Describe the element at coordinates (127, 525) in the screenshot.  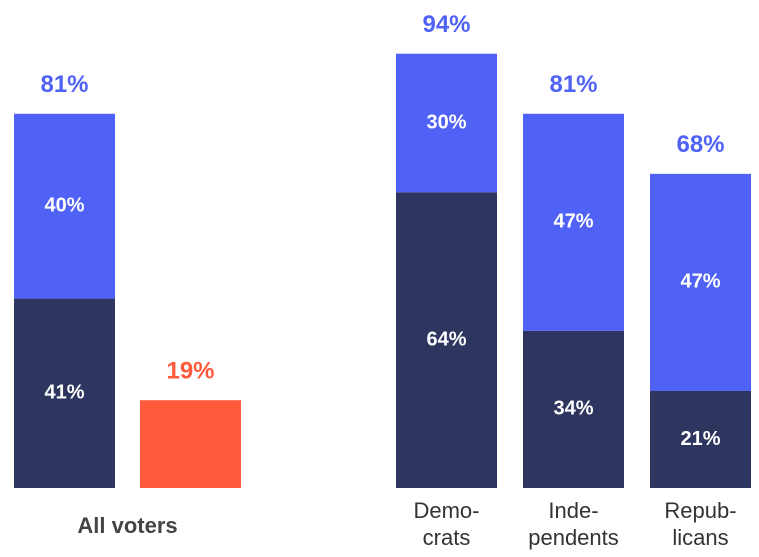
I see `x-axis-label: All voters` at that location.